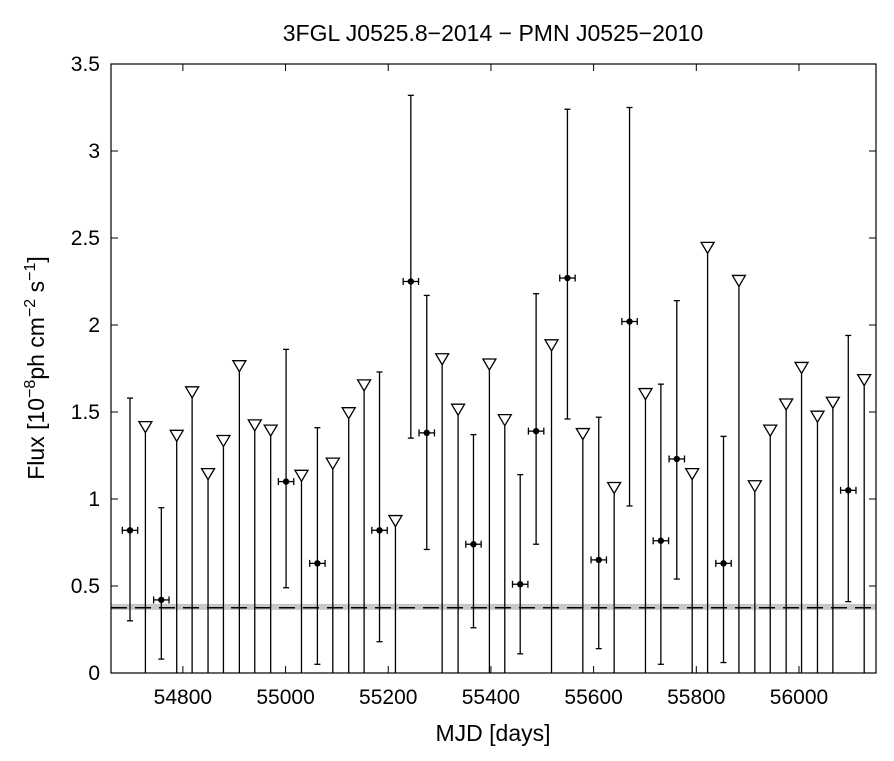  I want to click on x-tick-label: 55800, so click(696, 697).